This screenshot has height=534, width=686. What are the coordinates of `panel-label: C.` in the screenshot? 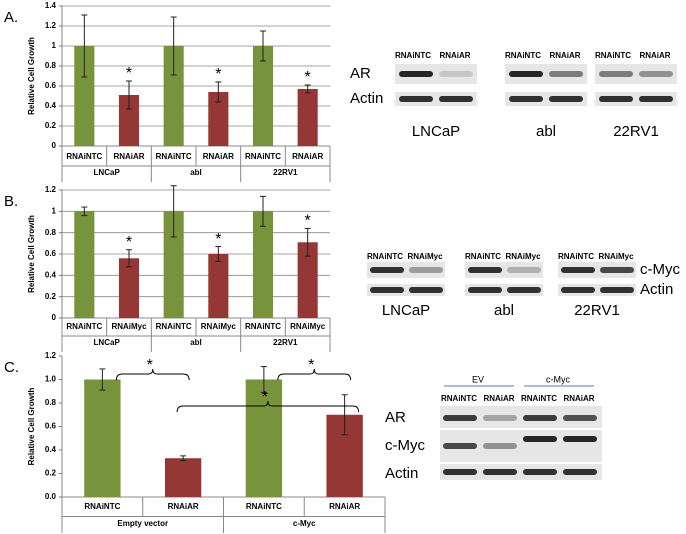 It's located at (11, 367).